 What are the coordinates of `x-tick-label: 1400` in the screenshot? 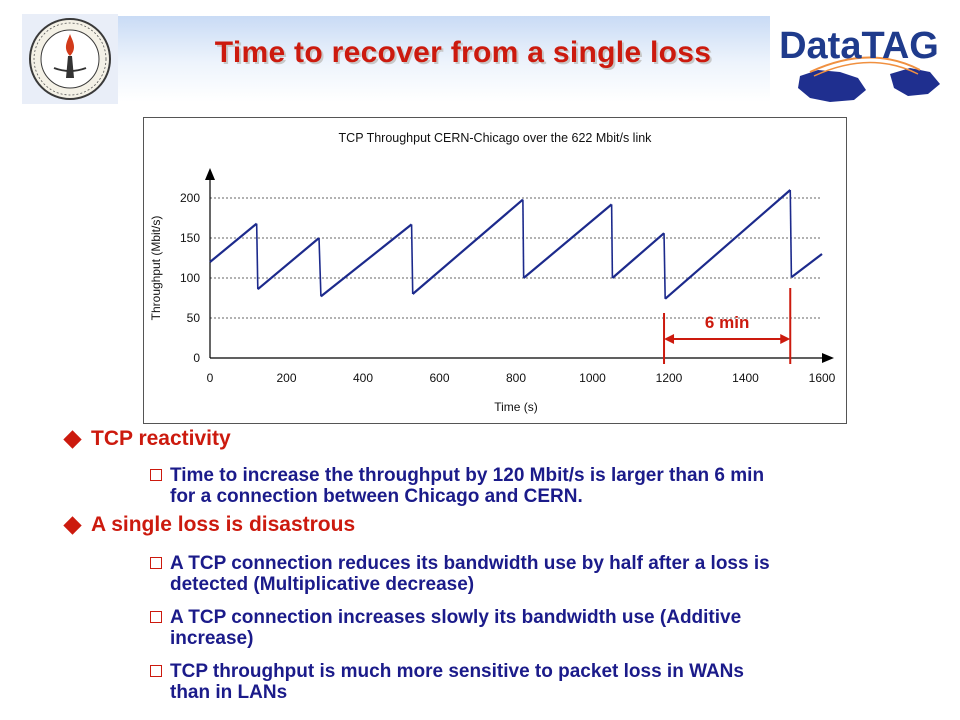 It's located at (745, 378).